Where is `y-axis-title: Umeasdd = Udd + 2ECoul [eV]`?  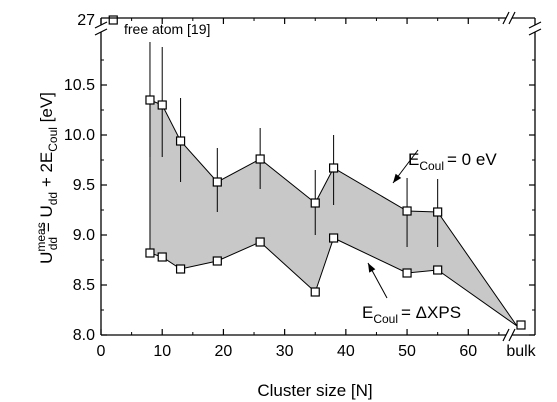 y-axis-title: Umeasdd = Udd + 2ECoul [eV] is located at coordinates (47, 178).